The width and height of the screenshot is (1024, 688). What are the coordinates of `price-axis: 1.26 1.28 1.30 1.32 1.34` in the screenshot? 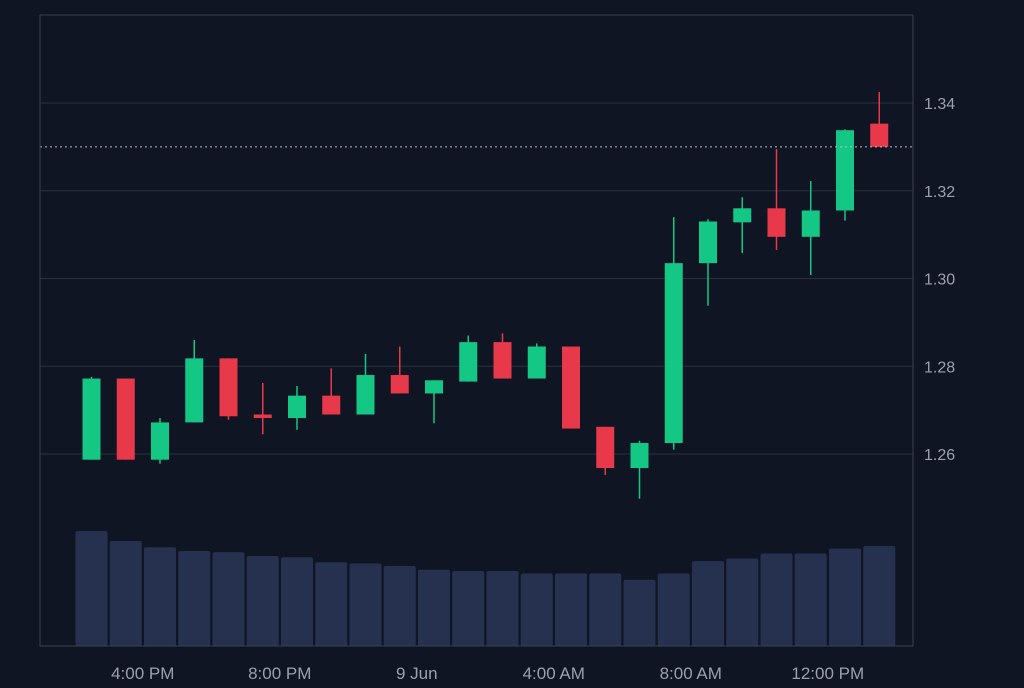 It's located at (939, 280).